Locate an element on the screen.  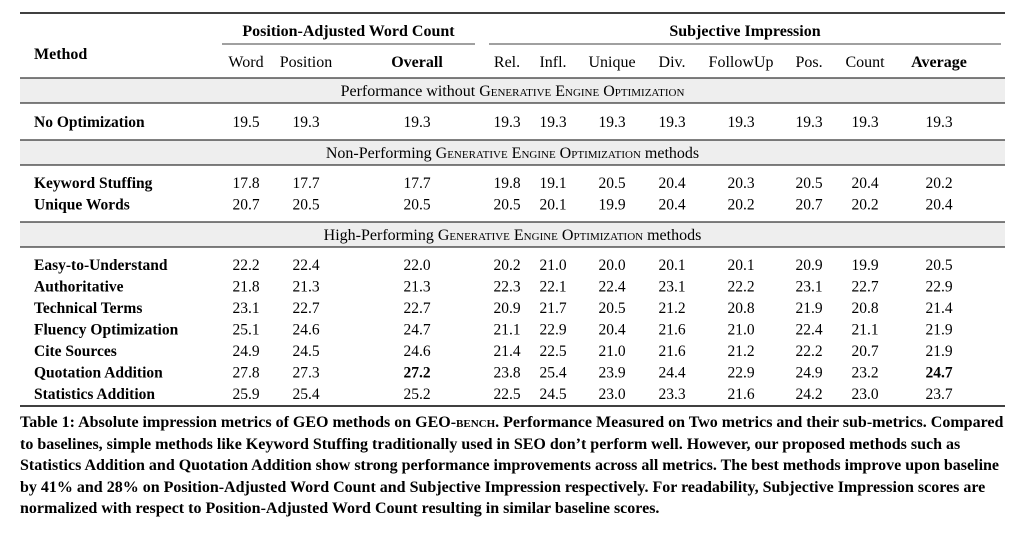
table-cell: 21.7 is located at coordinates (552, 308).